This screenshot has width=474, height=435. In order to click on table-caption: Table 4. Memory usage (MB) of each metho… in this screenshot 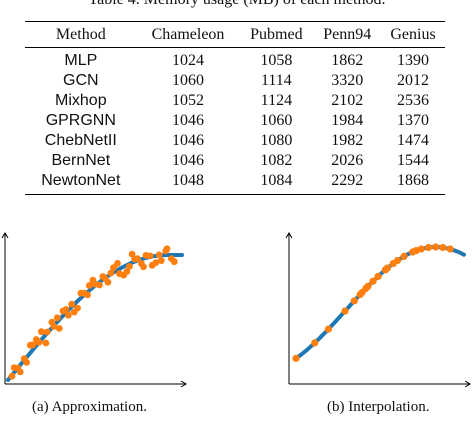, I will do `click(237, 4)`.